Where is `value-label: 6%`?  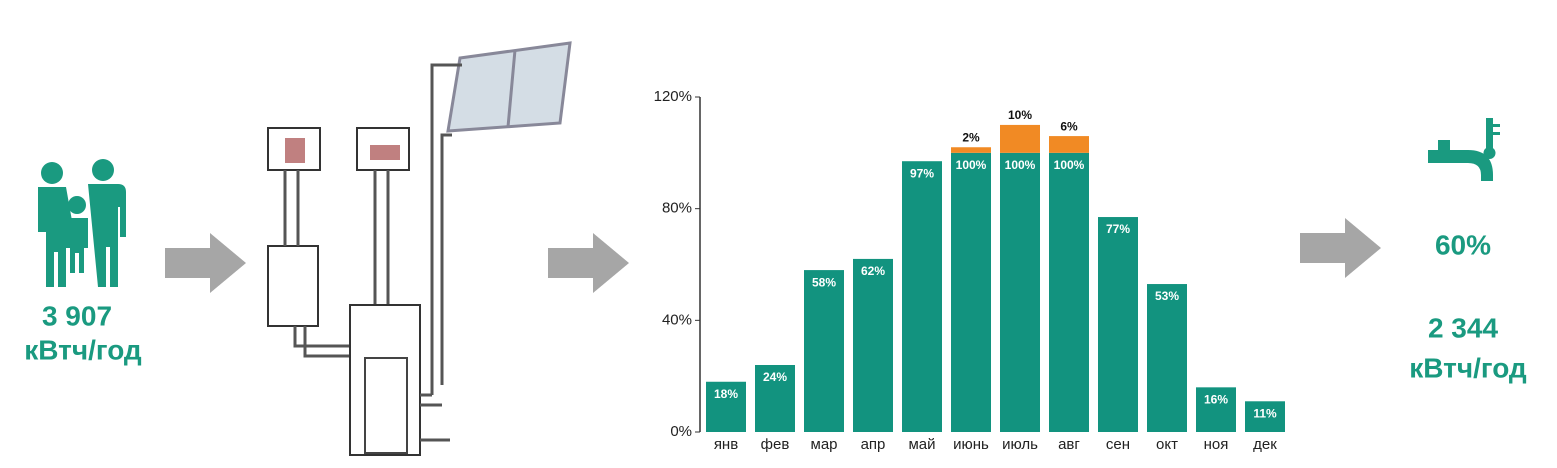 value-label: 6% is located at coordinates (1069, 126).